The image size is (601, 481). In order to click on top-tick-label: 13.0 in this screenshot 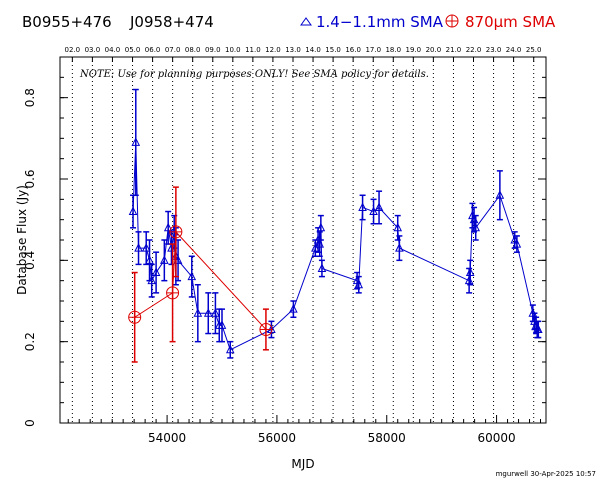, I will do `click(293, 50)`.